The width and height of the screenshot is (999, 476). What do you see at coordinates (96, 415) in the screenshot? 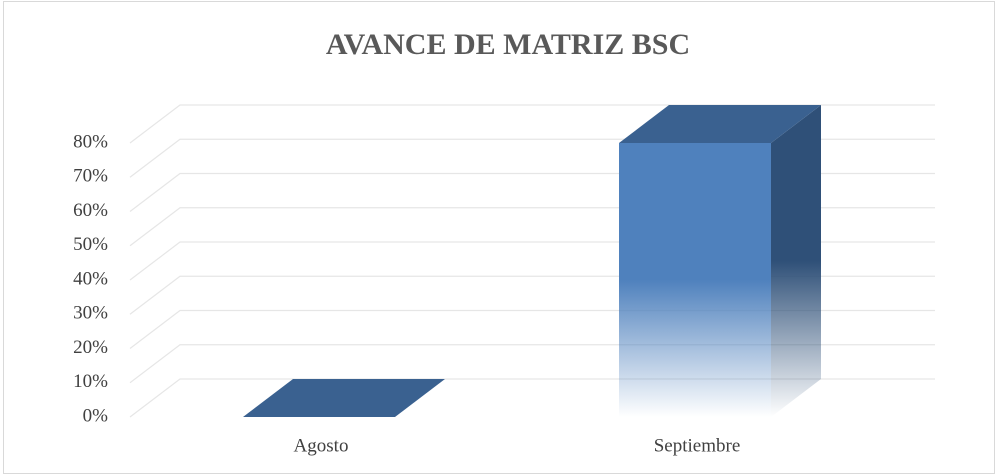
I see `y-tick-label: 0%` at bounding box center [96, 415].